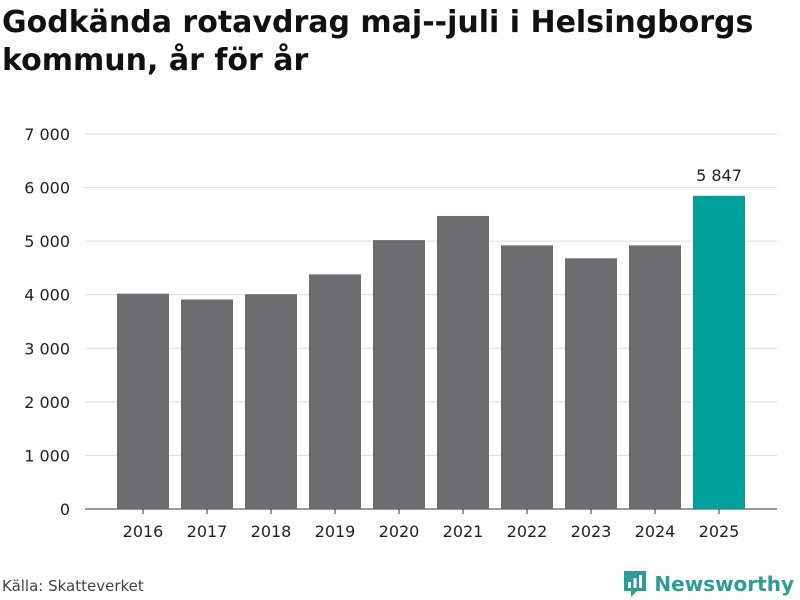  Describe the element at coordinates (65, 509) in the screenshot. I see `y-tick-label: 0` at that location.